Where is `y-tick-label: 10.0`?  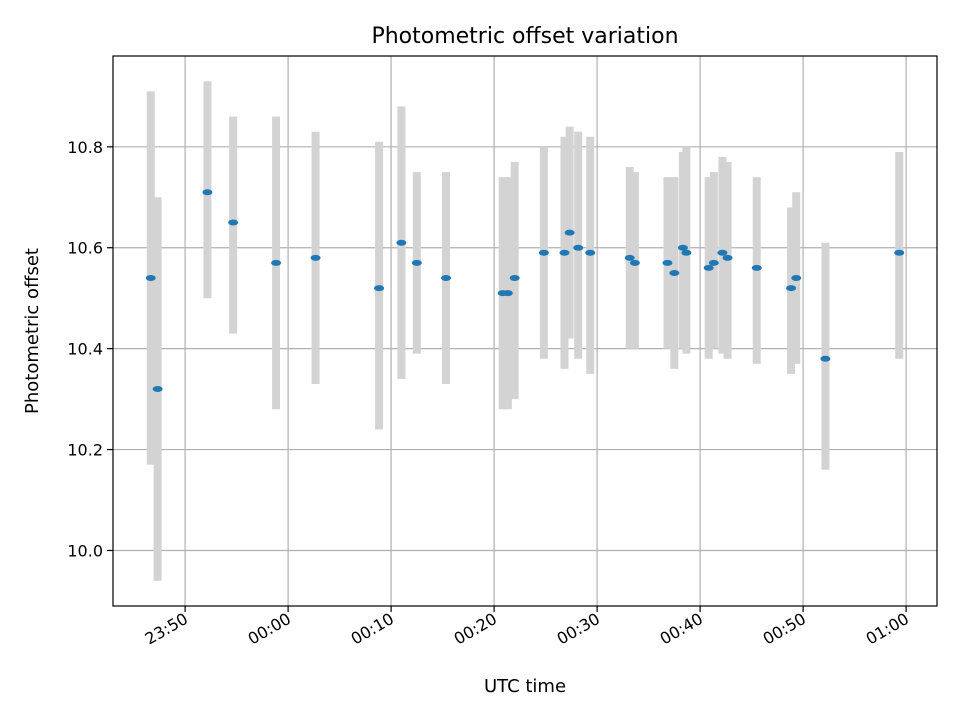
y-tick-label: 10.0 is located at coordinates (85, 550).